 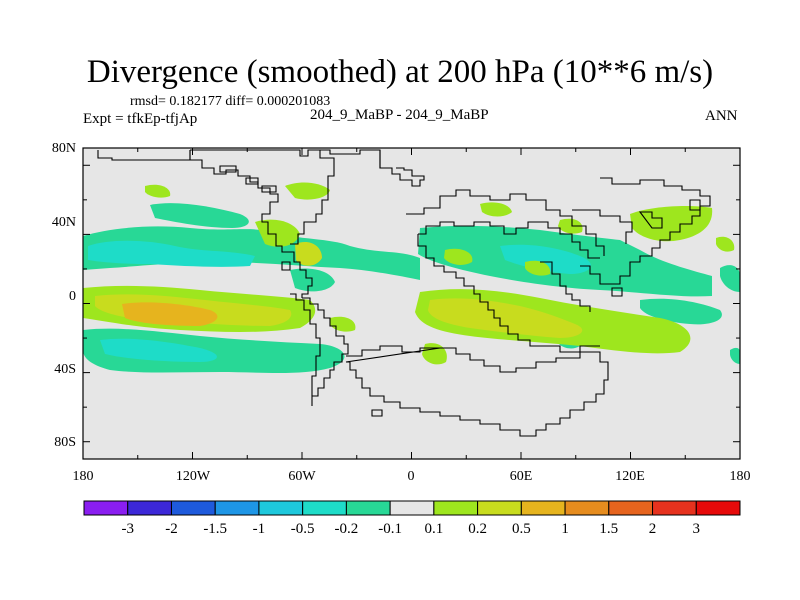 What do you see at coordinates (521, 476) in the screenshot?
I see `lon-tick-label: 60E` at bounding box center [521, 476].